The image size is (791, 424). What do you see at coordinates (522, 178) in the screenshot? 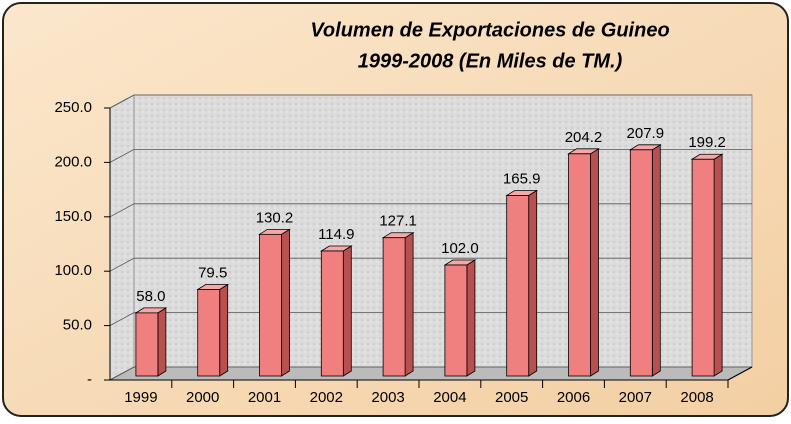
I see `data-label: 165.9` at bounding box center [522, 178].